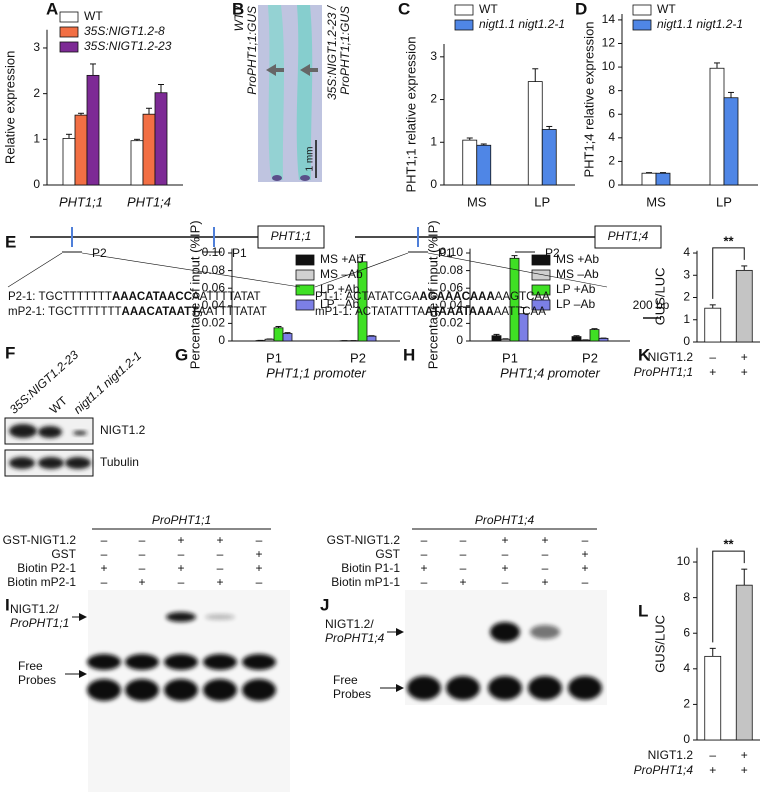 The image size is (774, 794). I want to click on sequence: P1-1: ACTATATCGAAGAAACAAAAAGTCAA, so click(432, 297).